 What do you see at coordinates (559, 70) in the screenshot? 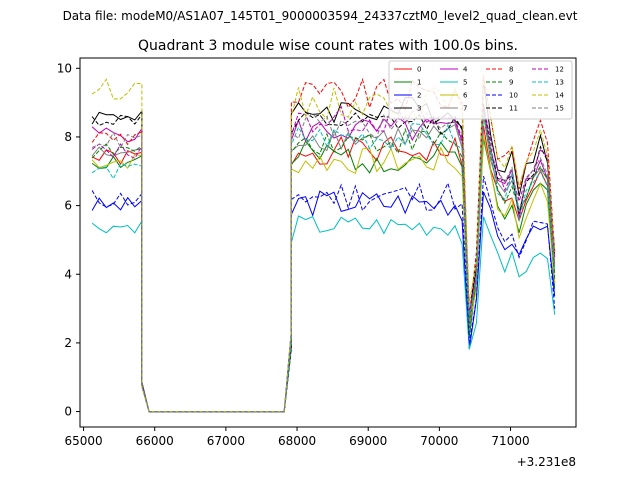
I see `legend-label-12: 12` at bounding box center [559, 70].